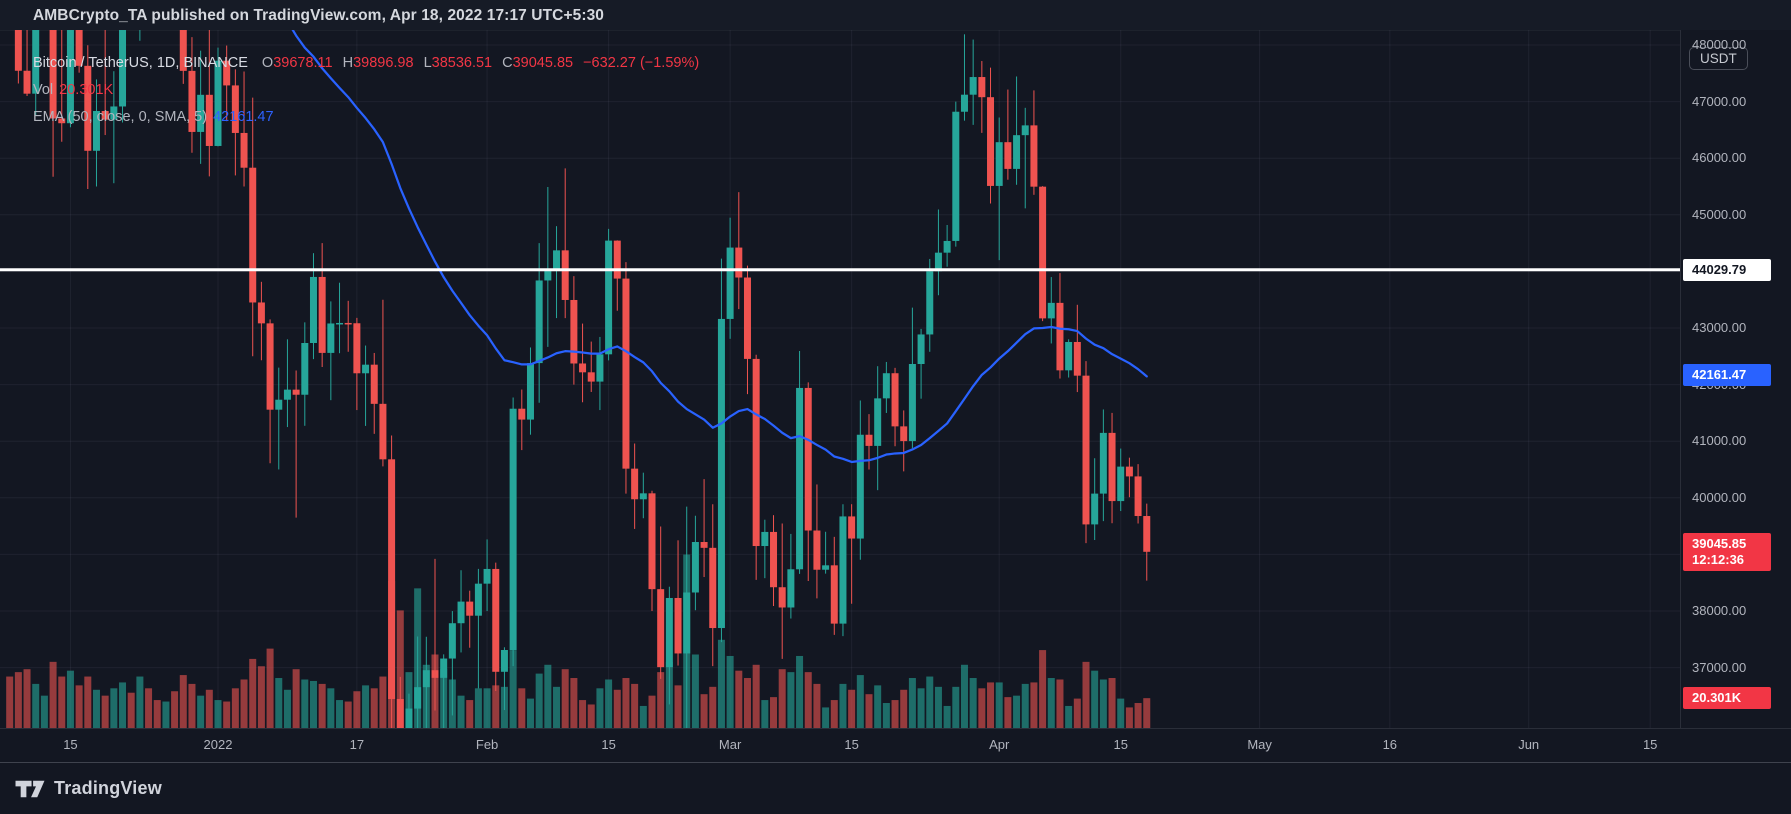 This screenshot has height=814, width=1791. Describe the element at coordinates (895, 745) in the screenshot. I see `time-axis: 15 2022 17 Feb 15 Mar 15 Apr 15 May 16 Jun 15` at that location.